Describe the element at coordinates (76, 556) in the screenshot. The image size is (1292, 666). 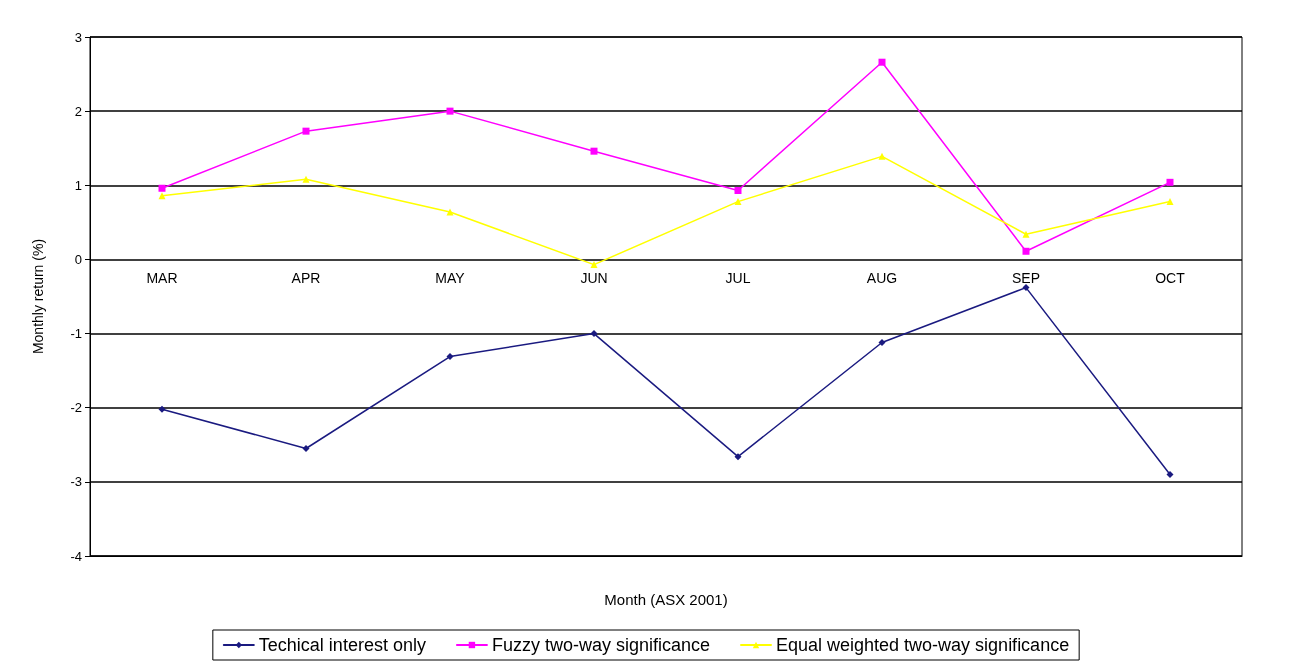
I see `y-tick-label: -4` at that location.